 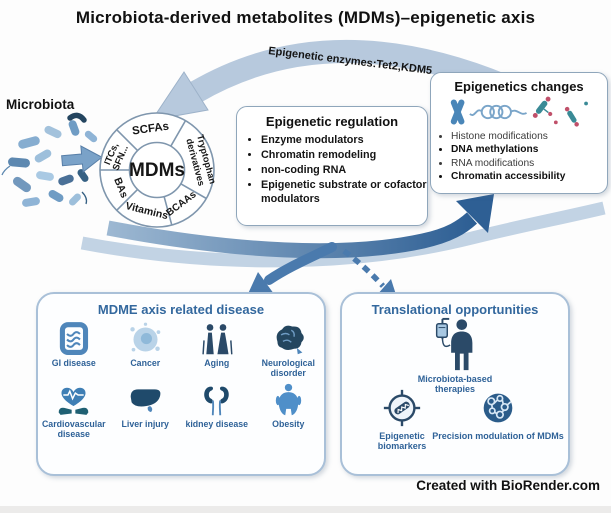 I want to click on disease-item-aging: Aging, so click(x=217, y=350).